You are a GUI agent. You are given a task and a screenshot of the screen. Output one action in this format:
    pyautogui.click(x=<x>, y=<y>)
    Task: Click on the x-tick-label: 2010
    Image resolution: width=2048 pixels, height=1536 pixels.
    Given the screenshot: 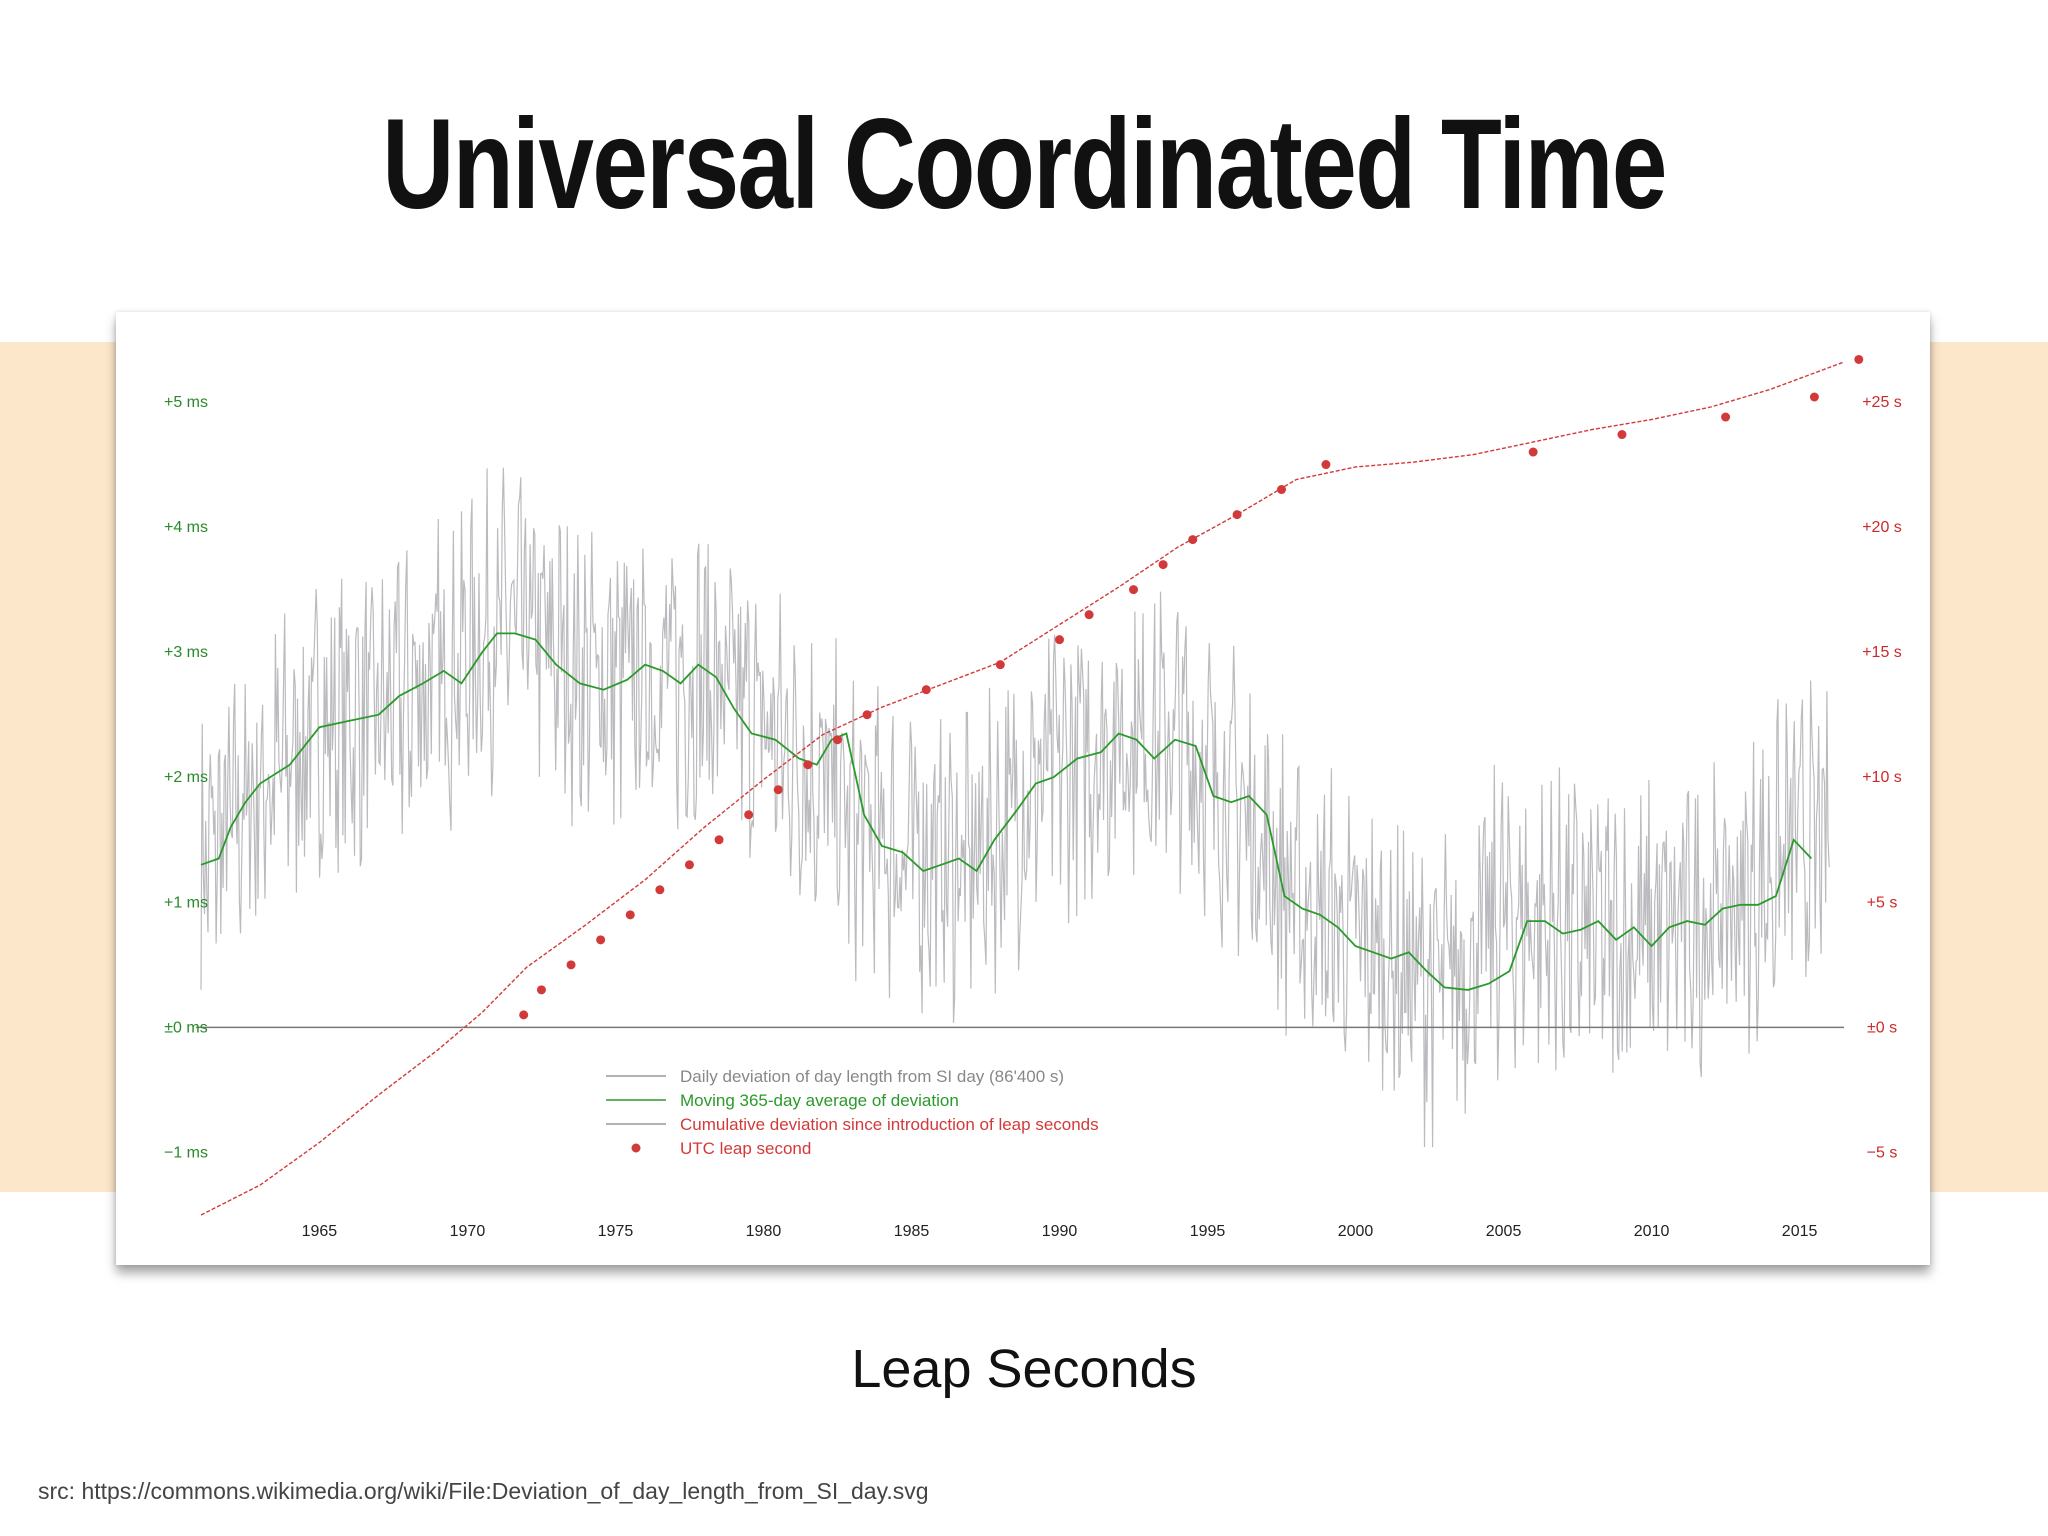 What is the action you would take?
    pyautogui.click(x=1652, y=1231)
    